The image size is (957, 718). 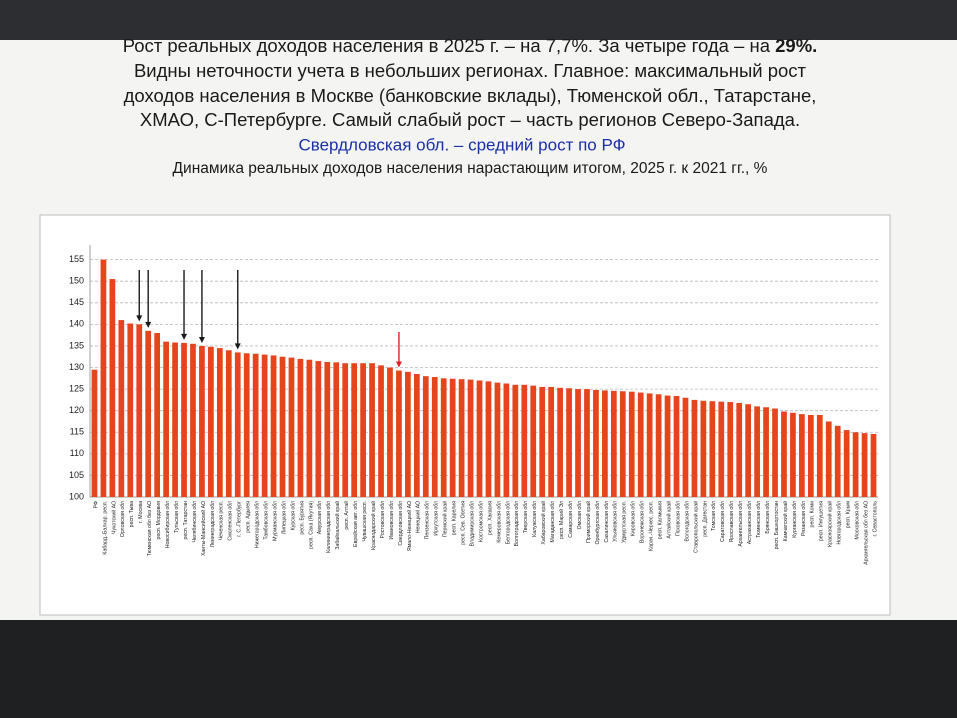 What do you see at coordinates (822, 521) in the screenshot?
I see `x-tick-label: респ. Ингушетия` at bounding box center [822, 521].